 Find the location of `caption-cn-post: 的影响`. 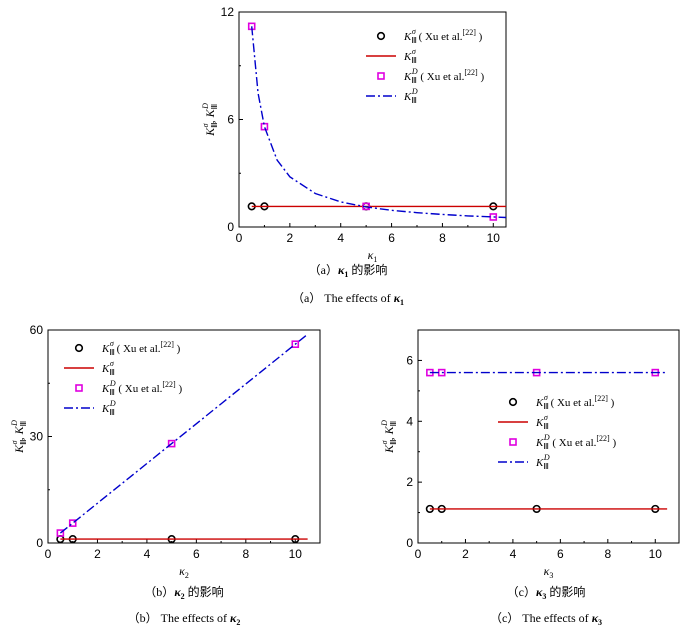

caption-cn-post: 的影响 is located at coordinates (565, 591).